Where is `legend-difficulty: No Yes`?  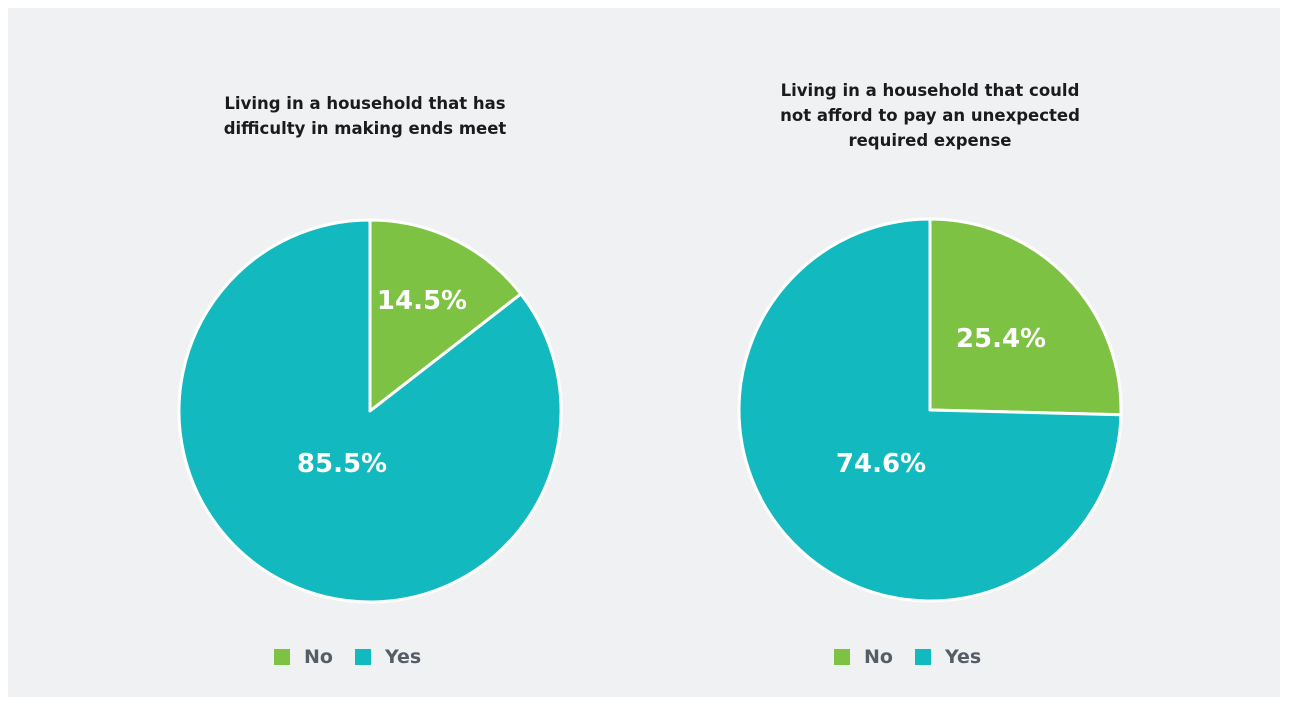 legend-difficulty: No Yes is located at coordinates (358, 657).